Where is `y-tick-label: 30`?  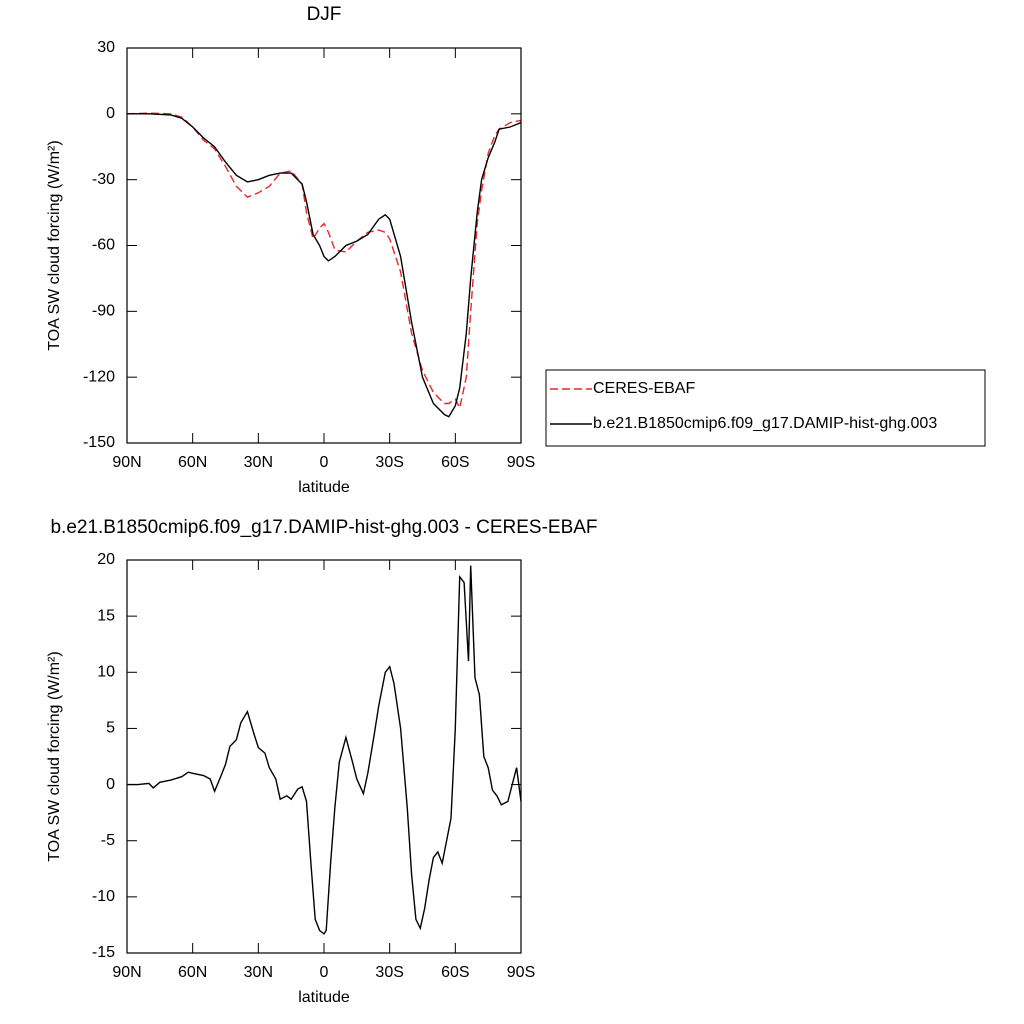
y-tick-label: 30 is located at coordinates (106, 47).